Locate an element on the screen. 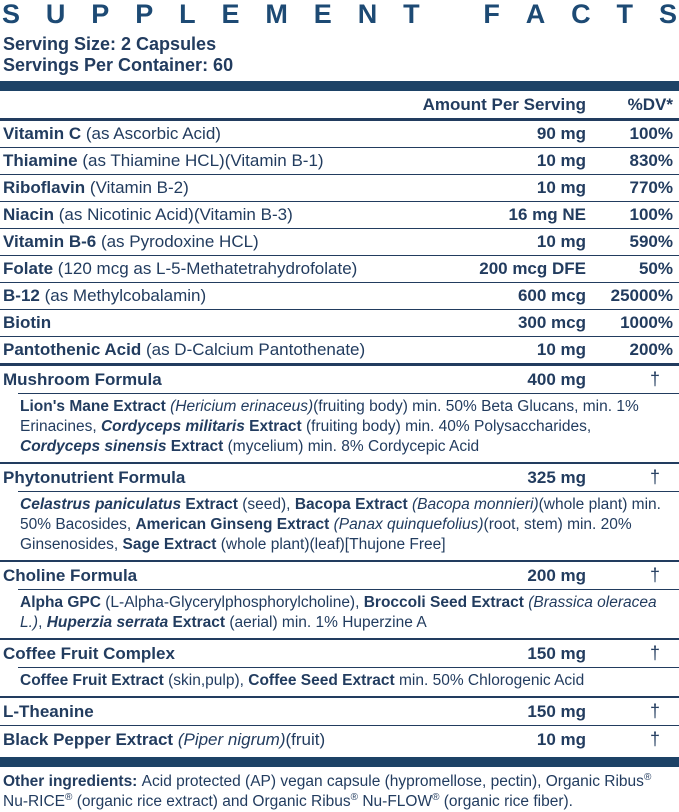 The width and height of the screenshot is (679, 812). text-segment: L-Theanine is located at coordinates (48, 711).